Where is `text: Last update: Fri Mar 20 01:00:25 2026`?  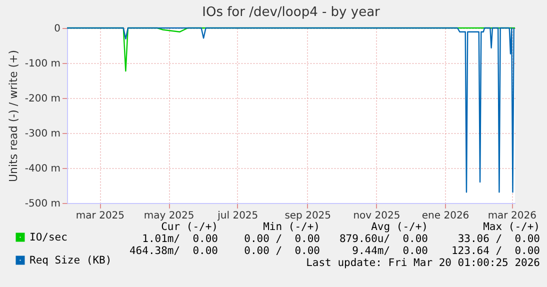 text: Last update: Fri Mar 20 01:00:25 2026 is located at coordinates (423, 263).